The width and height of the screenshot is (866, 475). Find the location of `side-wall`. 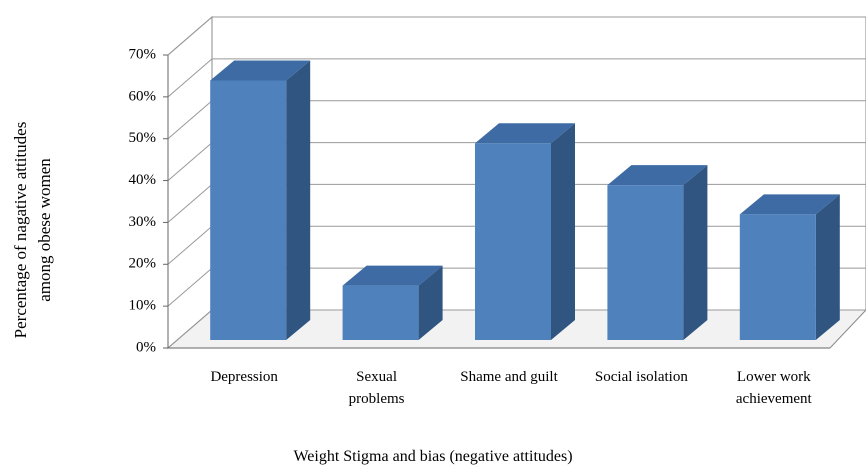

side-wall is located at coordinates (190, 182).